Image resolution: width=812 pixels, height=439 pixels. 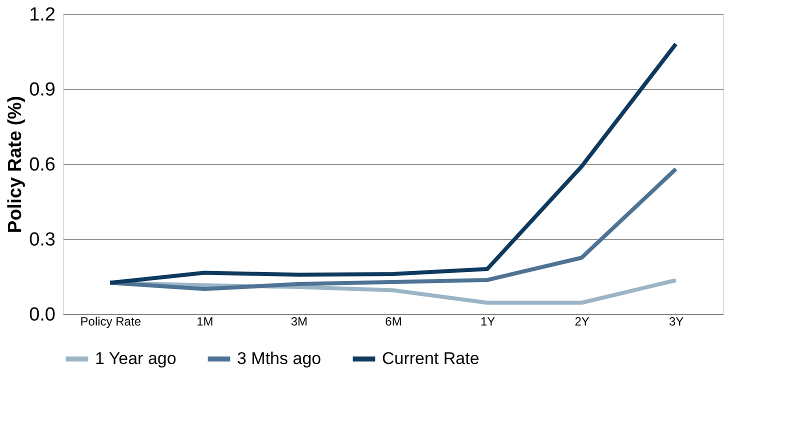 I want to click on y-tick-label: 0.6, so click(x=42, y=165).